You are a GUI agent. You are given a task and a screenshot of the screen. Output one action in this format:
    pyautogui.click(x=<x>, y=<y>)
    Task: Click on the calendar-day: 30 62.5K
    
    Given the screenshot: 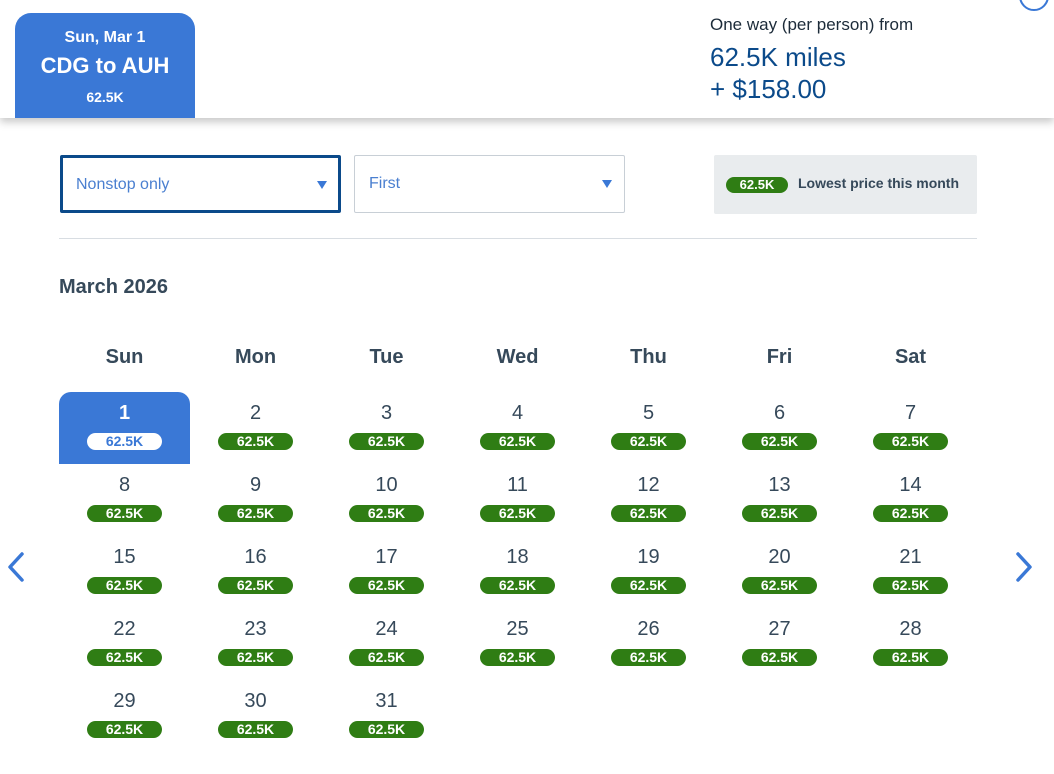 What is the action you would take?
    pyautogui.click(x=255, y=716)
    